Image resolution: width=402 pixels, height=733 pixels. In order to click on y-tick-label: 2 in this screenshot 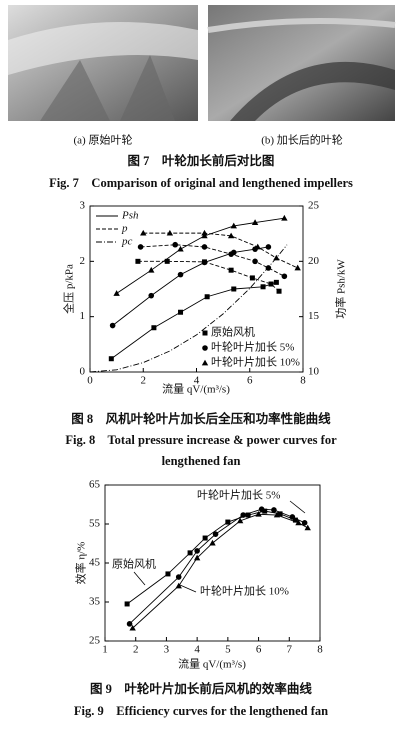, I will do `click(83, 261)`.